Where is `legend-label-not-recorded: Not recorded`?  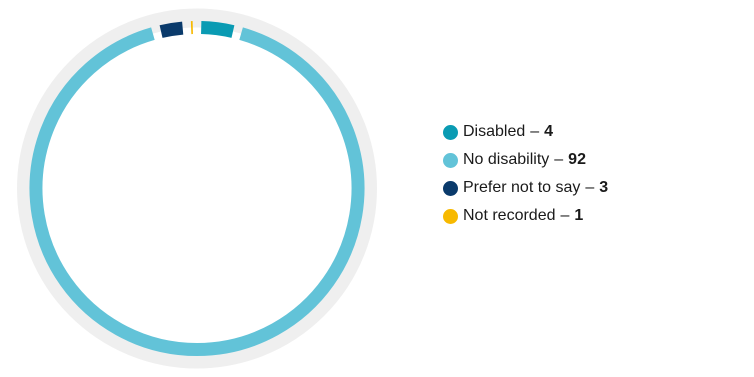
legend-label-not-recorded: Not recorded is located at coordinates (509, 215).